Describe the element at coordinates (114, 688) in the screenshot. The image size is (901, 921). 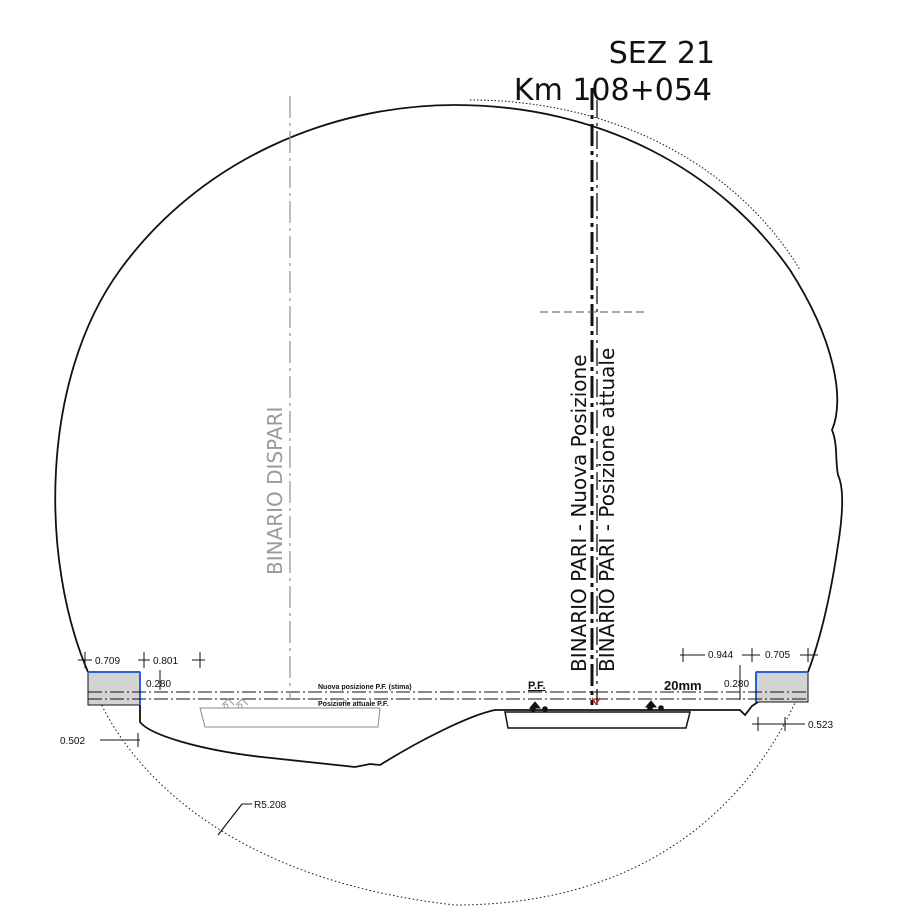
I see `left-walkway` at that location.